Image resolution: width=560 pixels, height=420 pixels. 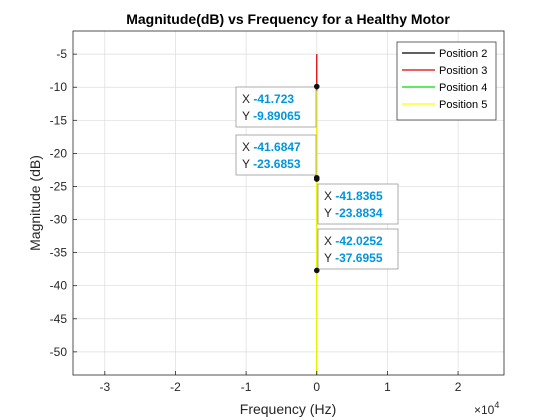 I want to click on x-tick-label: -1, so click(x=246, y=387).